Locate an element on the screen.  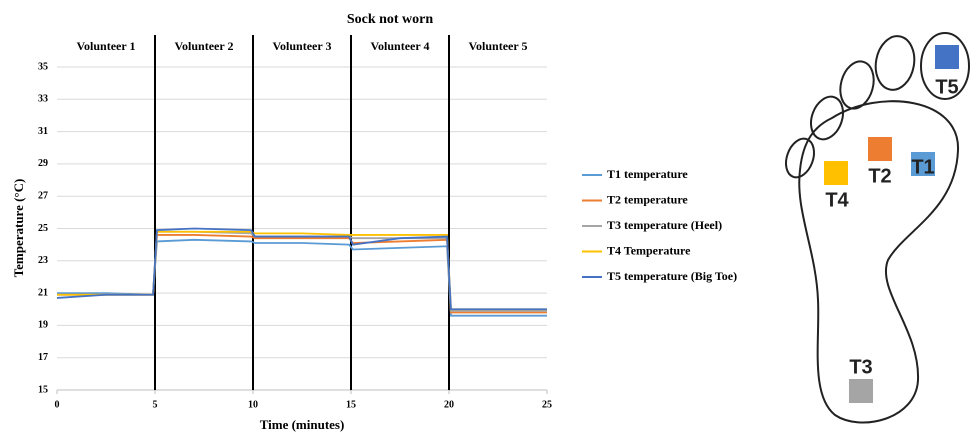
y-tick-label: 21 is located at coordinates (43, 292).